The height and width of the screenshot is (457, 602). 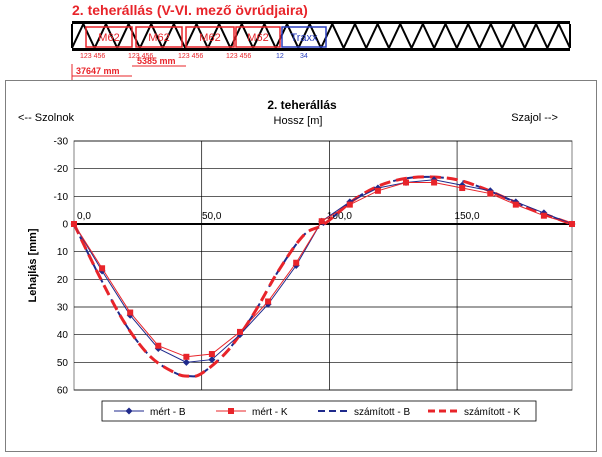 What do you see at coordinates (339, 216) in the screenshot?
I see `x-tick-label: 100,0` at bounding box center [339, 216].